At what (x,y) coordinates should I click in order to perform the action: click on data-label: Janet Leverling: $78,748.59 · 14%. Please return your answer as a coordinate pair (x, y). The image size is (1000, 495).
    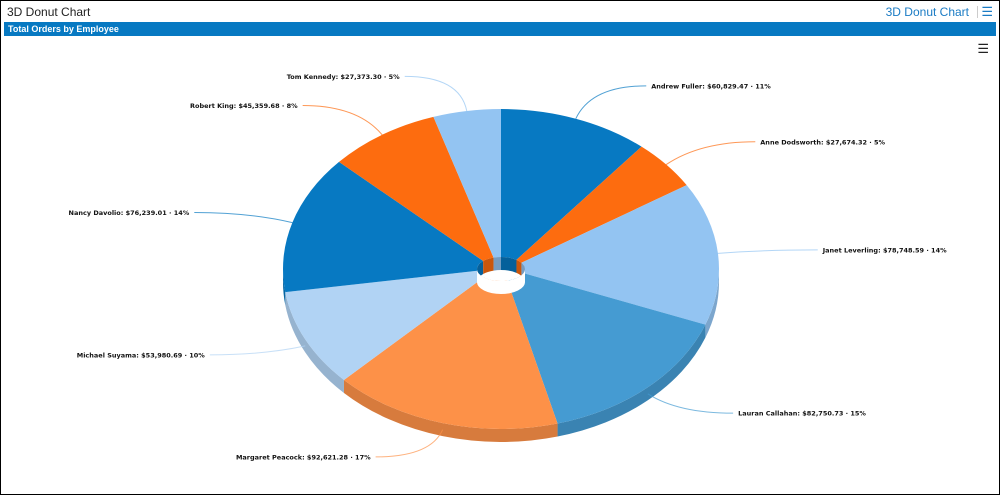
    Looking at the image, I should click on (884, 250).